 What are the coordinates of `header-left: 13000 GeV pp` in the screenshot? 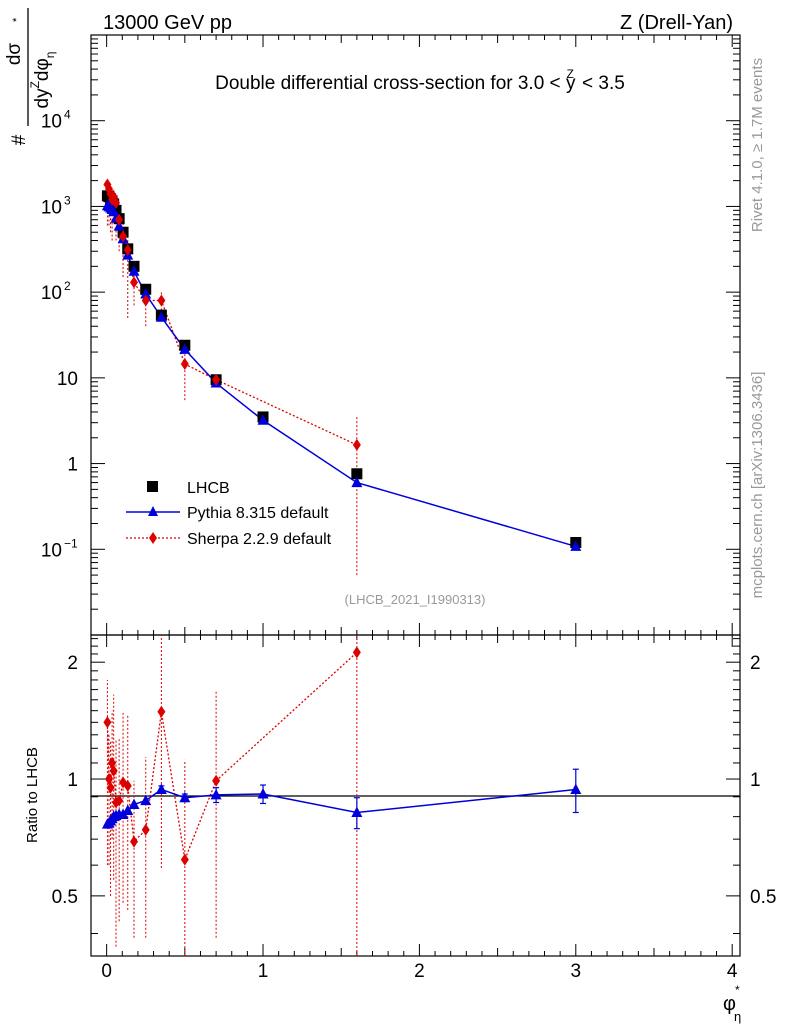 It's located at (167, 23).